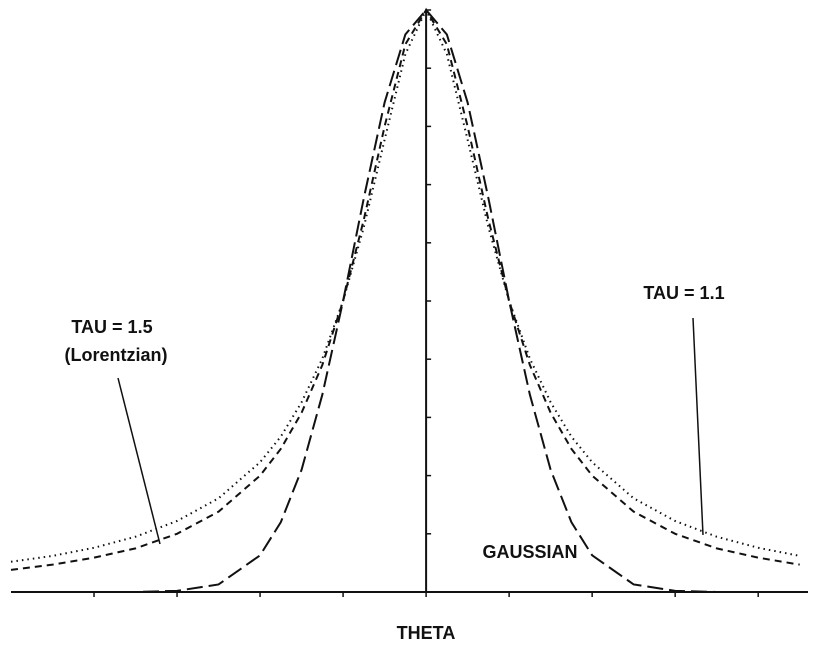 The width and height of the screenshot is (821, 652). I want to click on series-label: GAUSSIAN, so click(529, 552).